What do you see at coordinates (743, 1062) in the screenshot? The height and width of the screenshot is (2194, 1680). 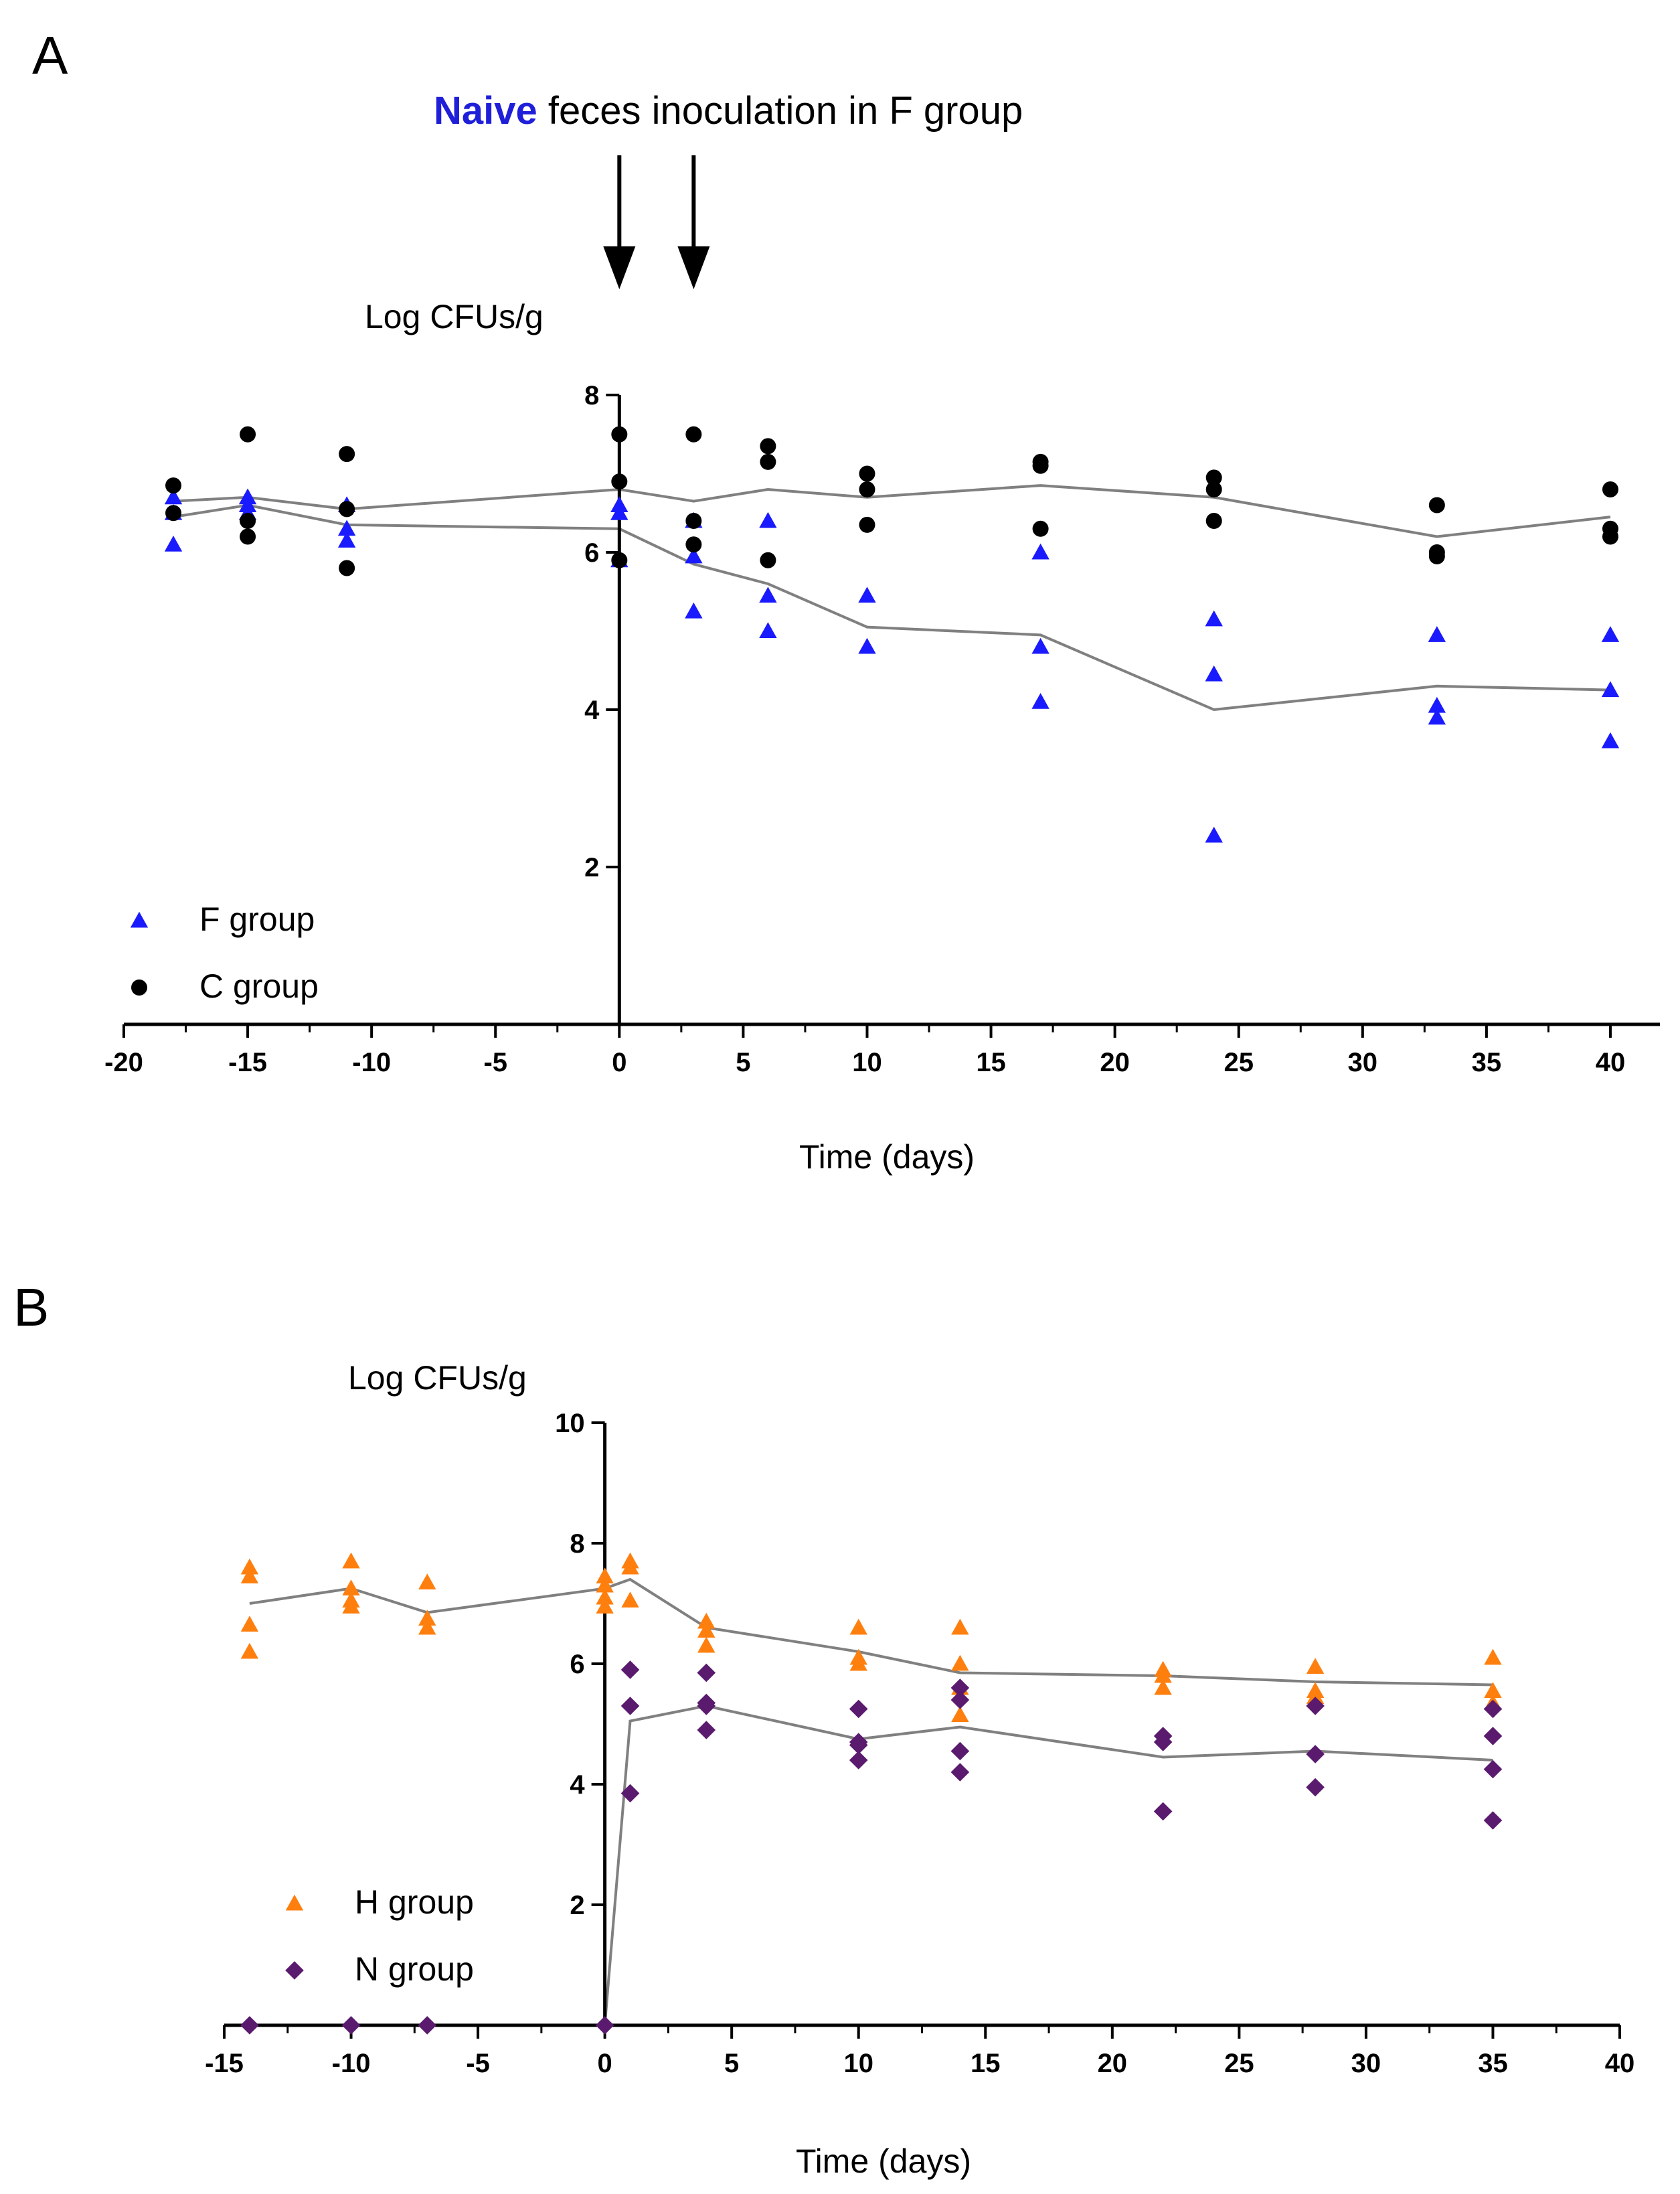 I see `x-tick-label: 5` at bounding box center [743, 1062].